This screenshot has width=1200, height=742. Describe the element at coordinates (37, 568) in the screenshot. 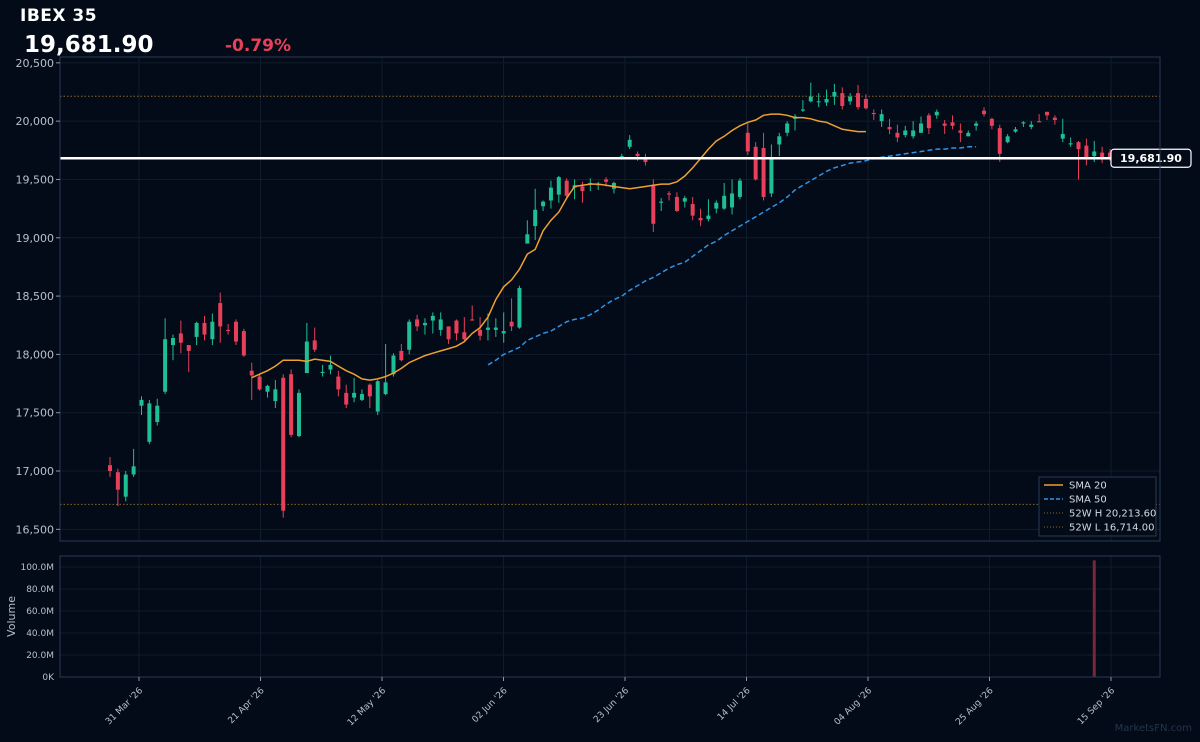

I see `volume-tick-label: 100.0M` at that location.